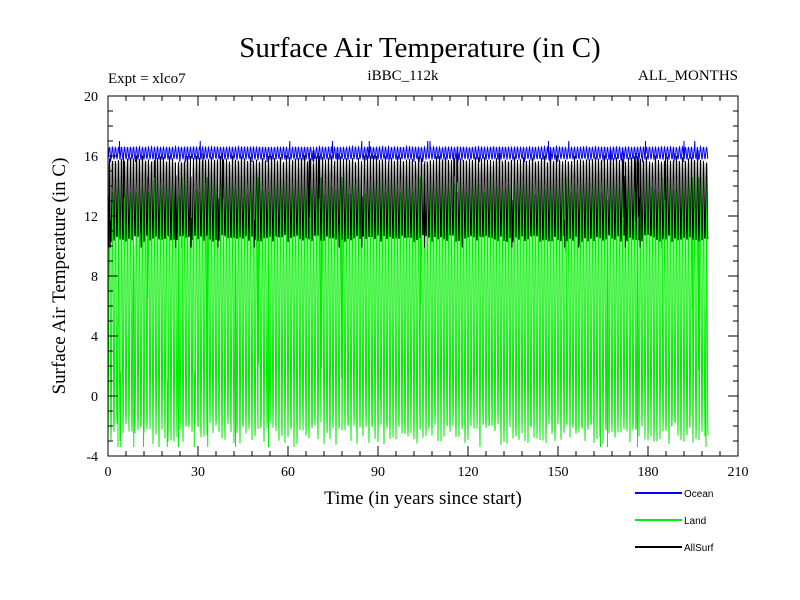  What do you see at coordinates (738, 472) in the screenshot?
I see `x-tick-label: 210` at bounding box center [738, 472].